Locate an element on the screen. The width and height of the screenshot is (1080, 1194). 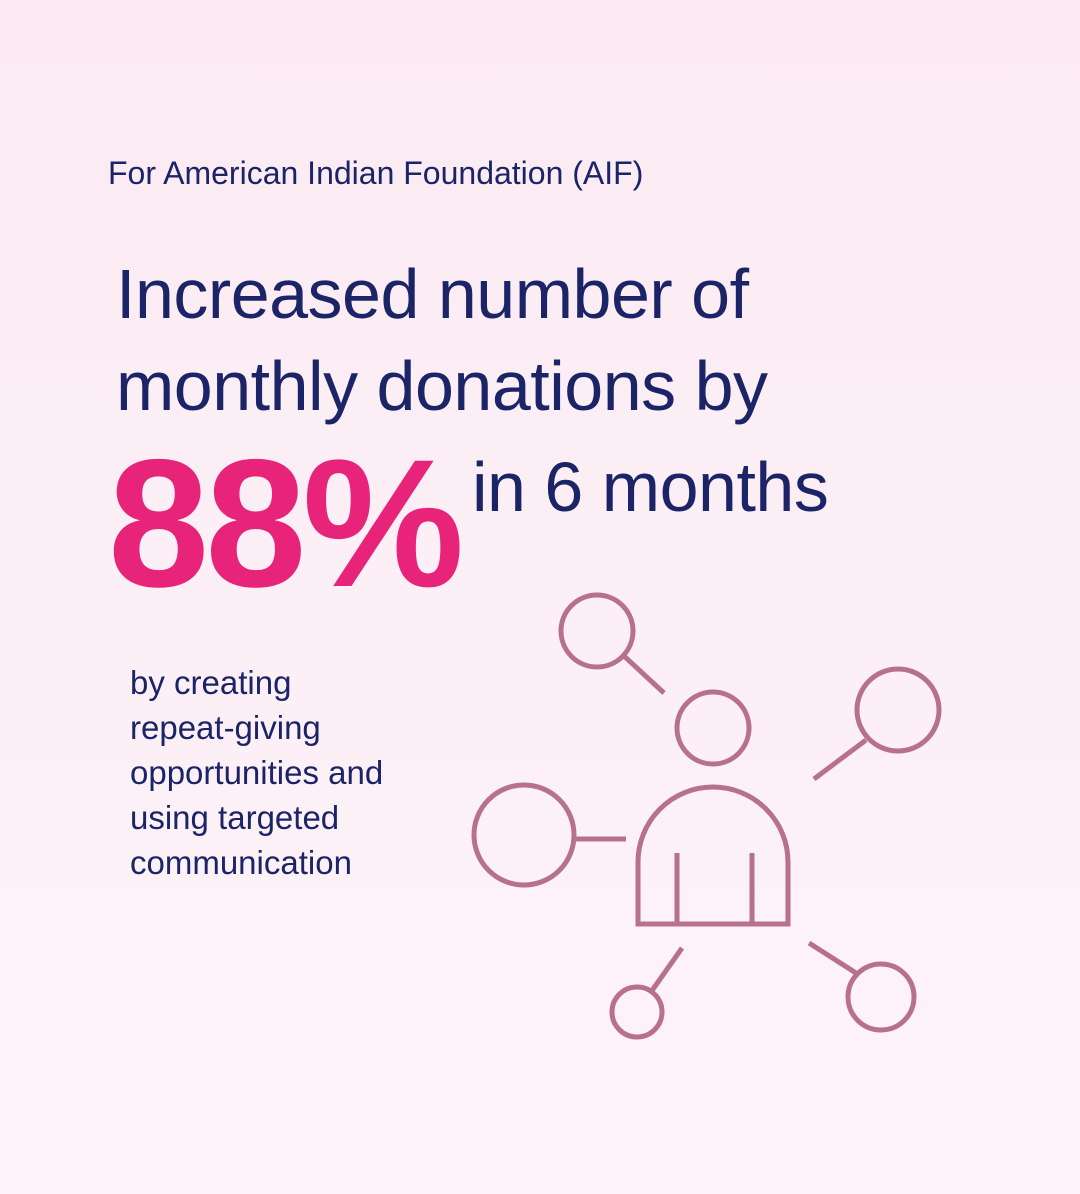
connector-bottom-left is located at coordinates (666, 970).